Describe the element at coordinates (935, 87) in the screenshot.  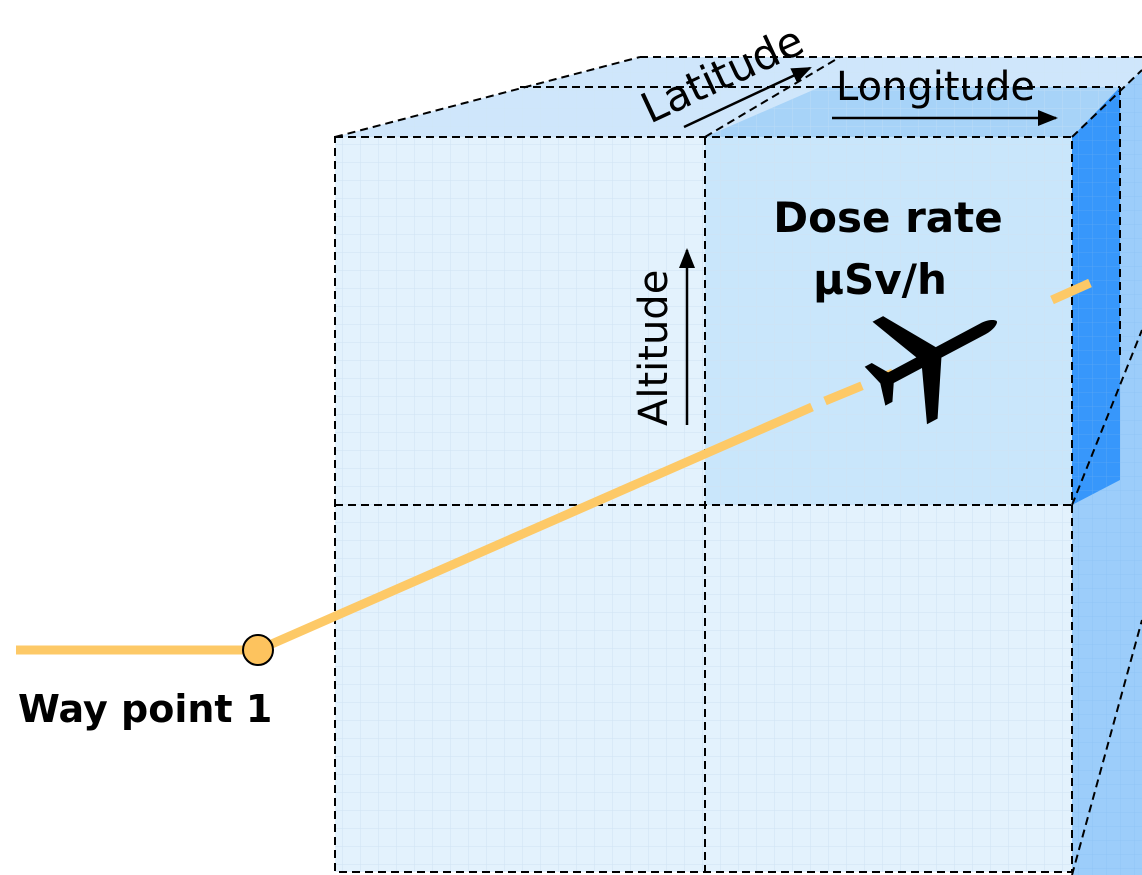
I see `longitude-label: Longitude` at that location.